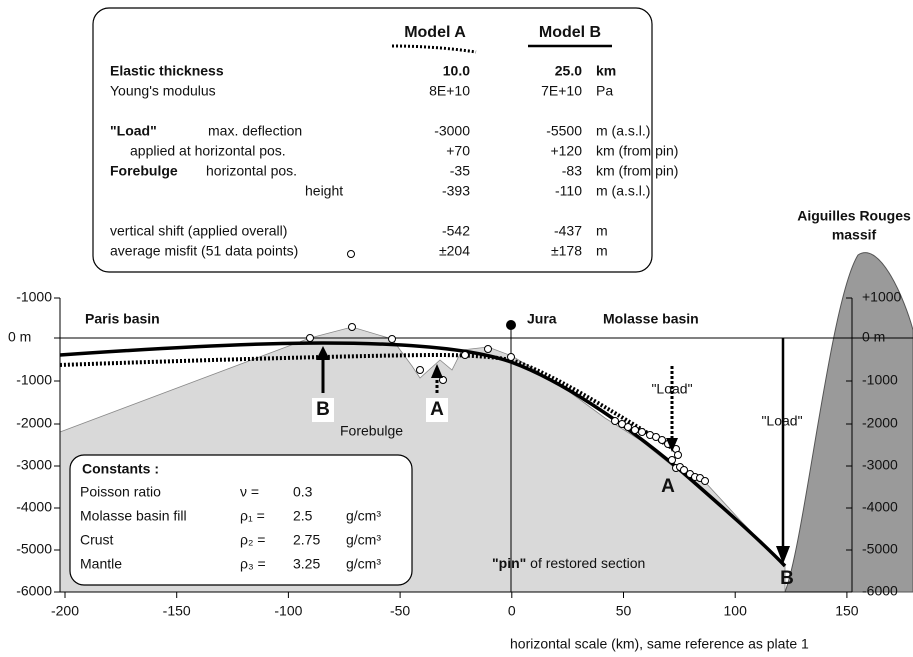 This screenshot has height=657, width=913. Describe the element at coordinates (572, 171) in the screenshot. I see `model-b-value: -83` at that location.